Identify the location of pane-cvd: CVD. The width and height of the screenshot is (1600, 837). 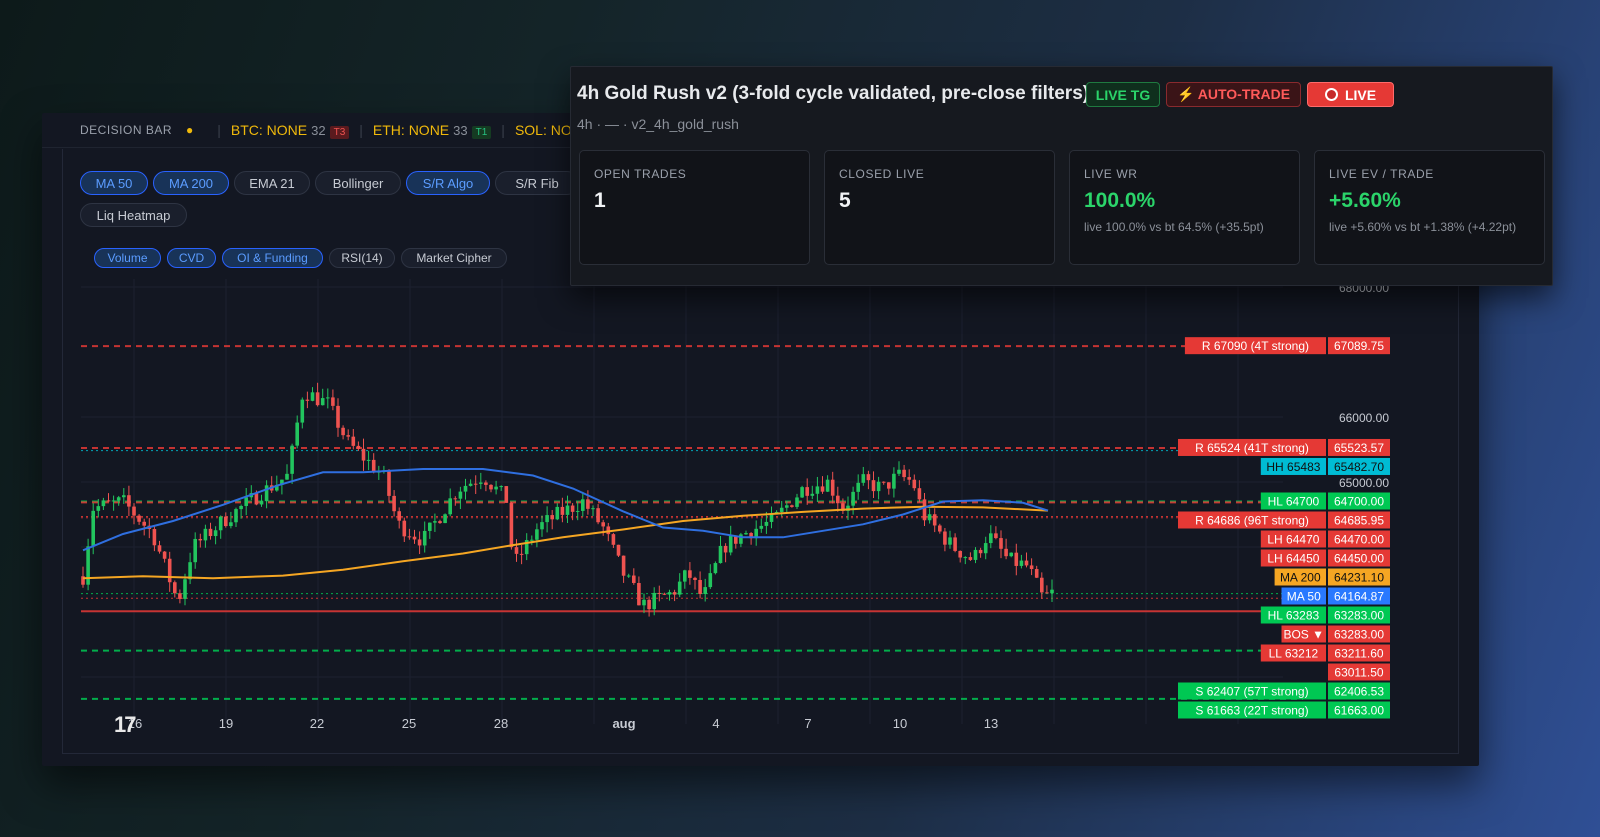
(191, 258).